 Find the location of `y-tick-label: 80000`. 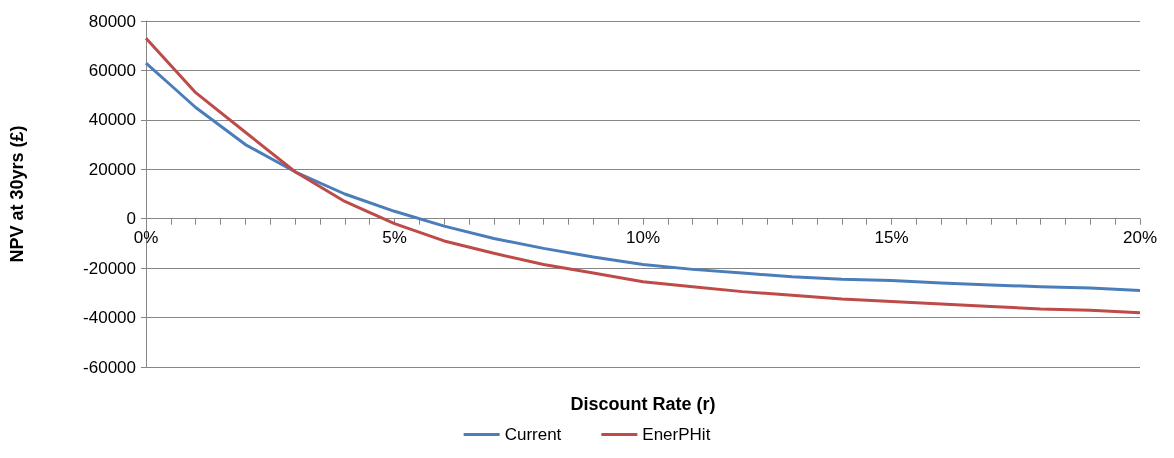

y-tick-label: 80000 is located at coordinates (112, 21).